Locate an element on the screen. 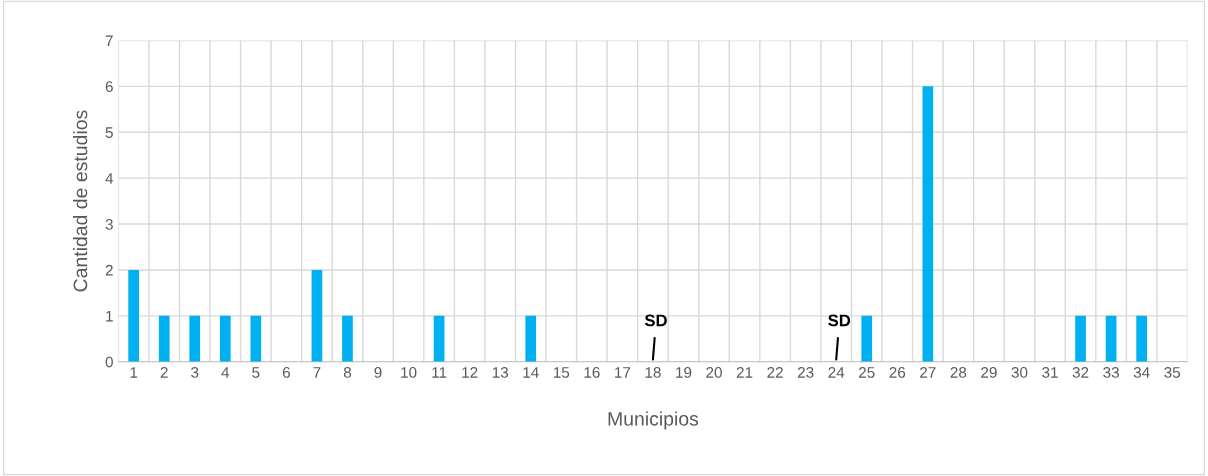  x-tick-label: 15 is located at coordinates (561, 372).